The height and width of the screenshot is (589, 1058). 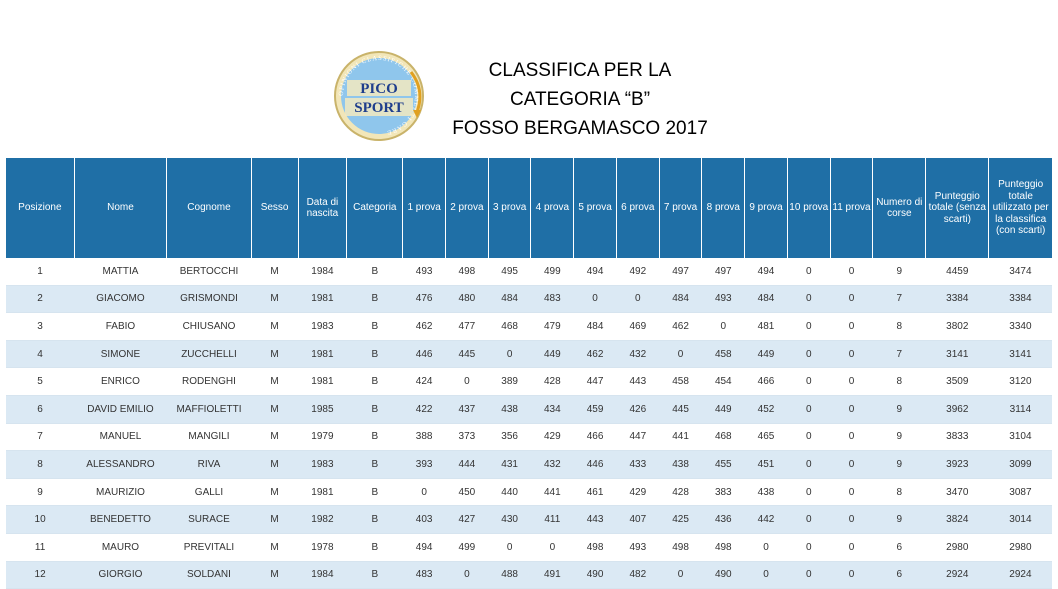 I want to click on table-cell: FABIO, so click(x=120, y=326).